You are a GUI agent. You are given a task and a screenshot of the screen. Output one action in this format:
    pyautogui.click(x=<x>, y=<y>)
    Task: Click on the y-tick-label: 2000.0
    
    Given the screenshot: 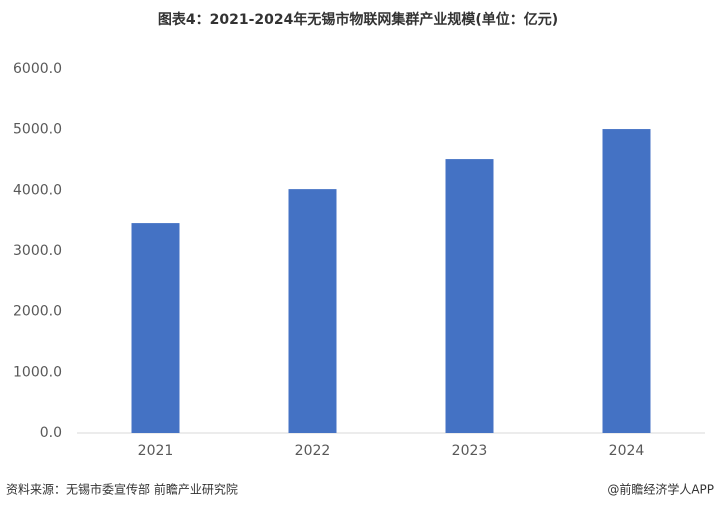 What is the action you would take?
    pyautogui.click(x=37, y=312)
    